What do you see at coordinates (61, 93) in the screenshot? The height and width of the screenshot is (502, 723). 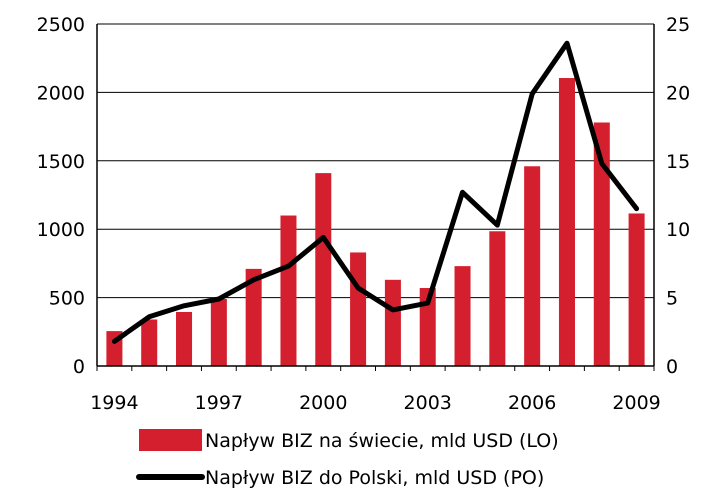 I see `left-tick-label: 2000` at bounding box center [61, 93].